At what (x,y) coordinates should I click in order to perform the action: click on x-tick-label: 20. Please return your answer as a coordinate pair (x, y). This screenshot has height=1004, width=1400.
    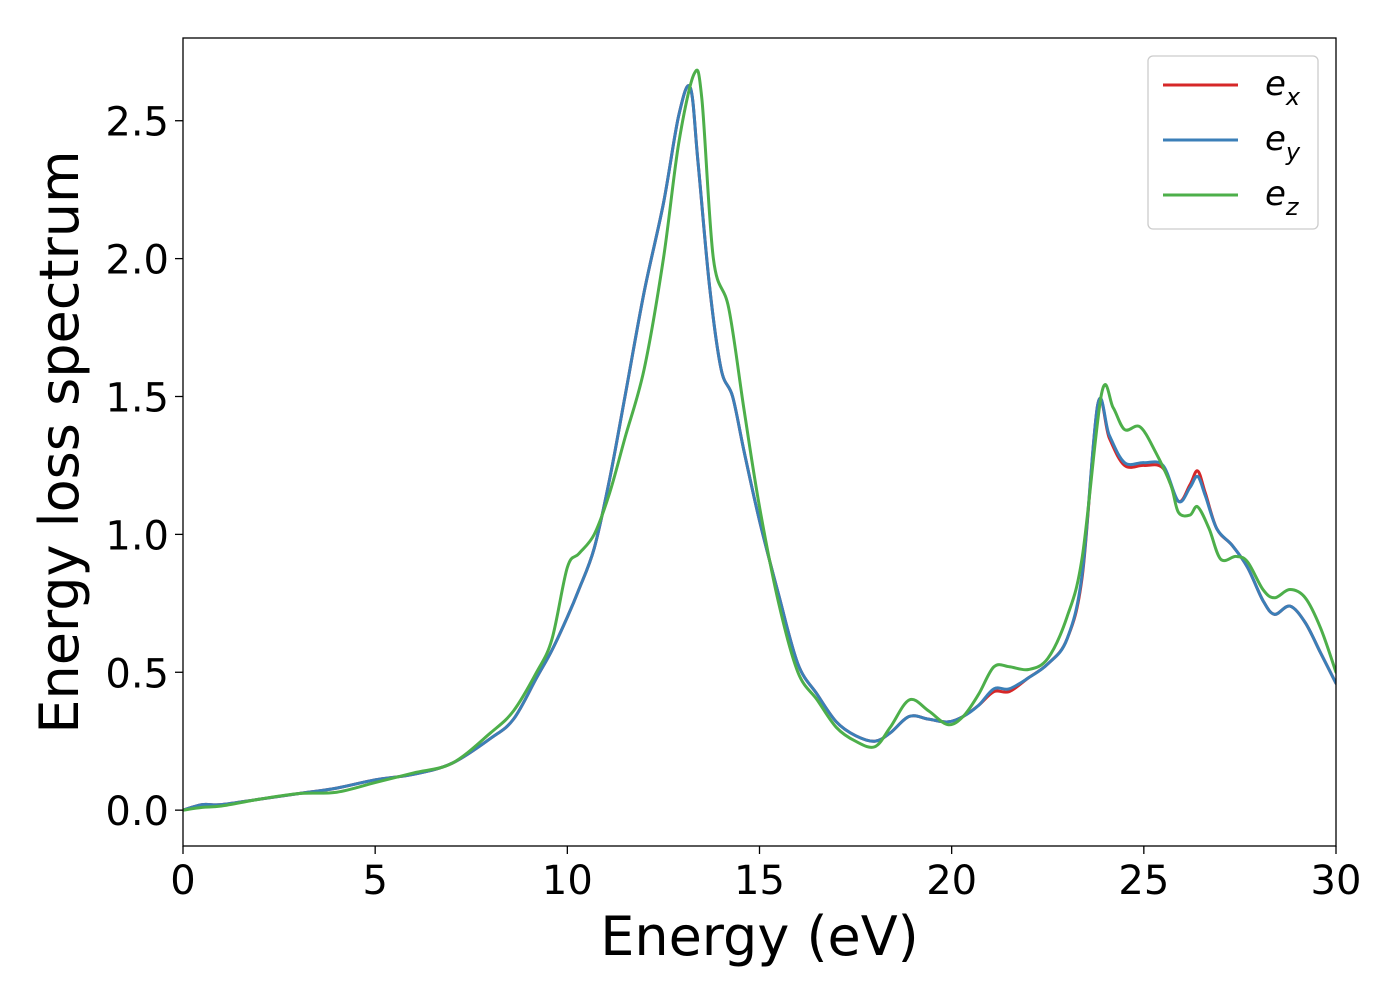
    Looking at the image, I should click on (951, 881).